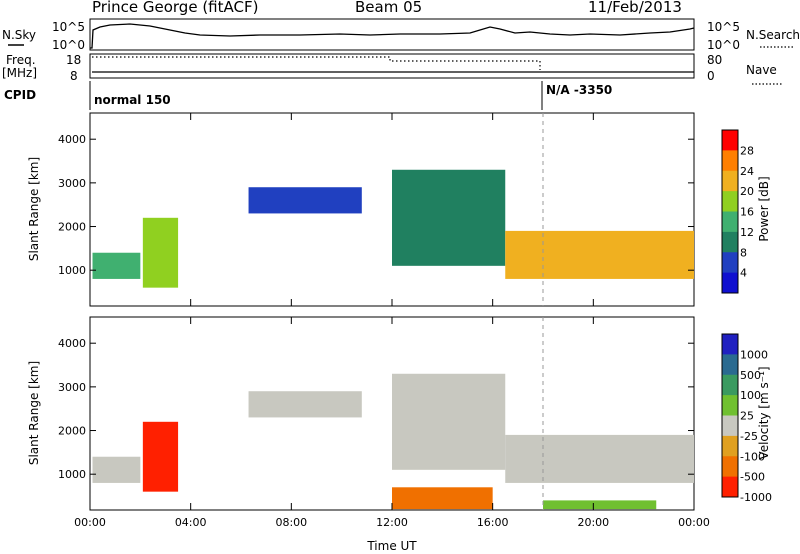 This screenshot has width=800, height=554. I want to click on power-colorbar-label: Power [dB], so click(764, 208).